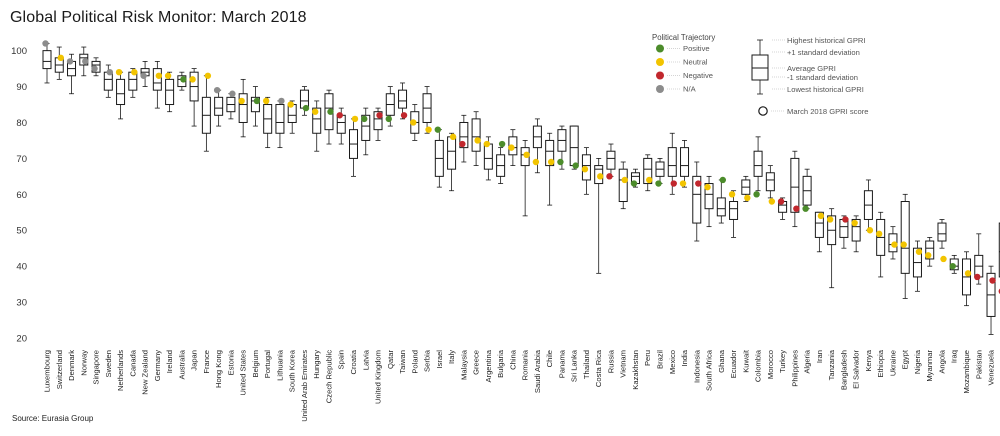 This screenshot has height=436, width=1000. I want to click on box-mozambique: Mozambique, so click(967, 322).